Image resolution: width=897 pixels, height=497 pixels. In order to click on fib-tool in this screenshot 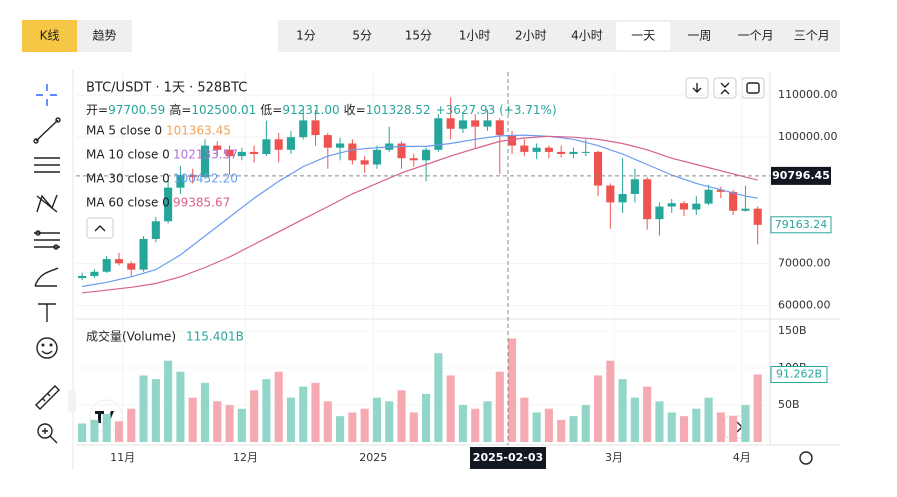, I will do `click(47, 240)`.